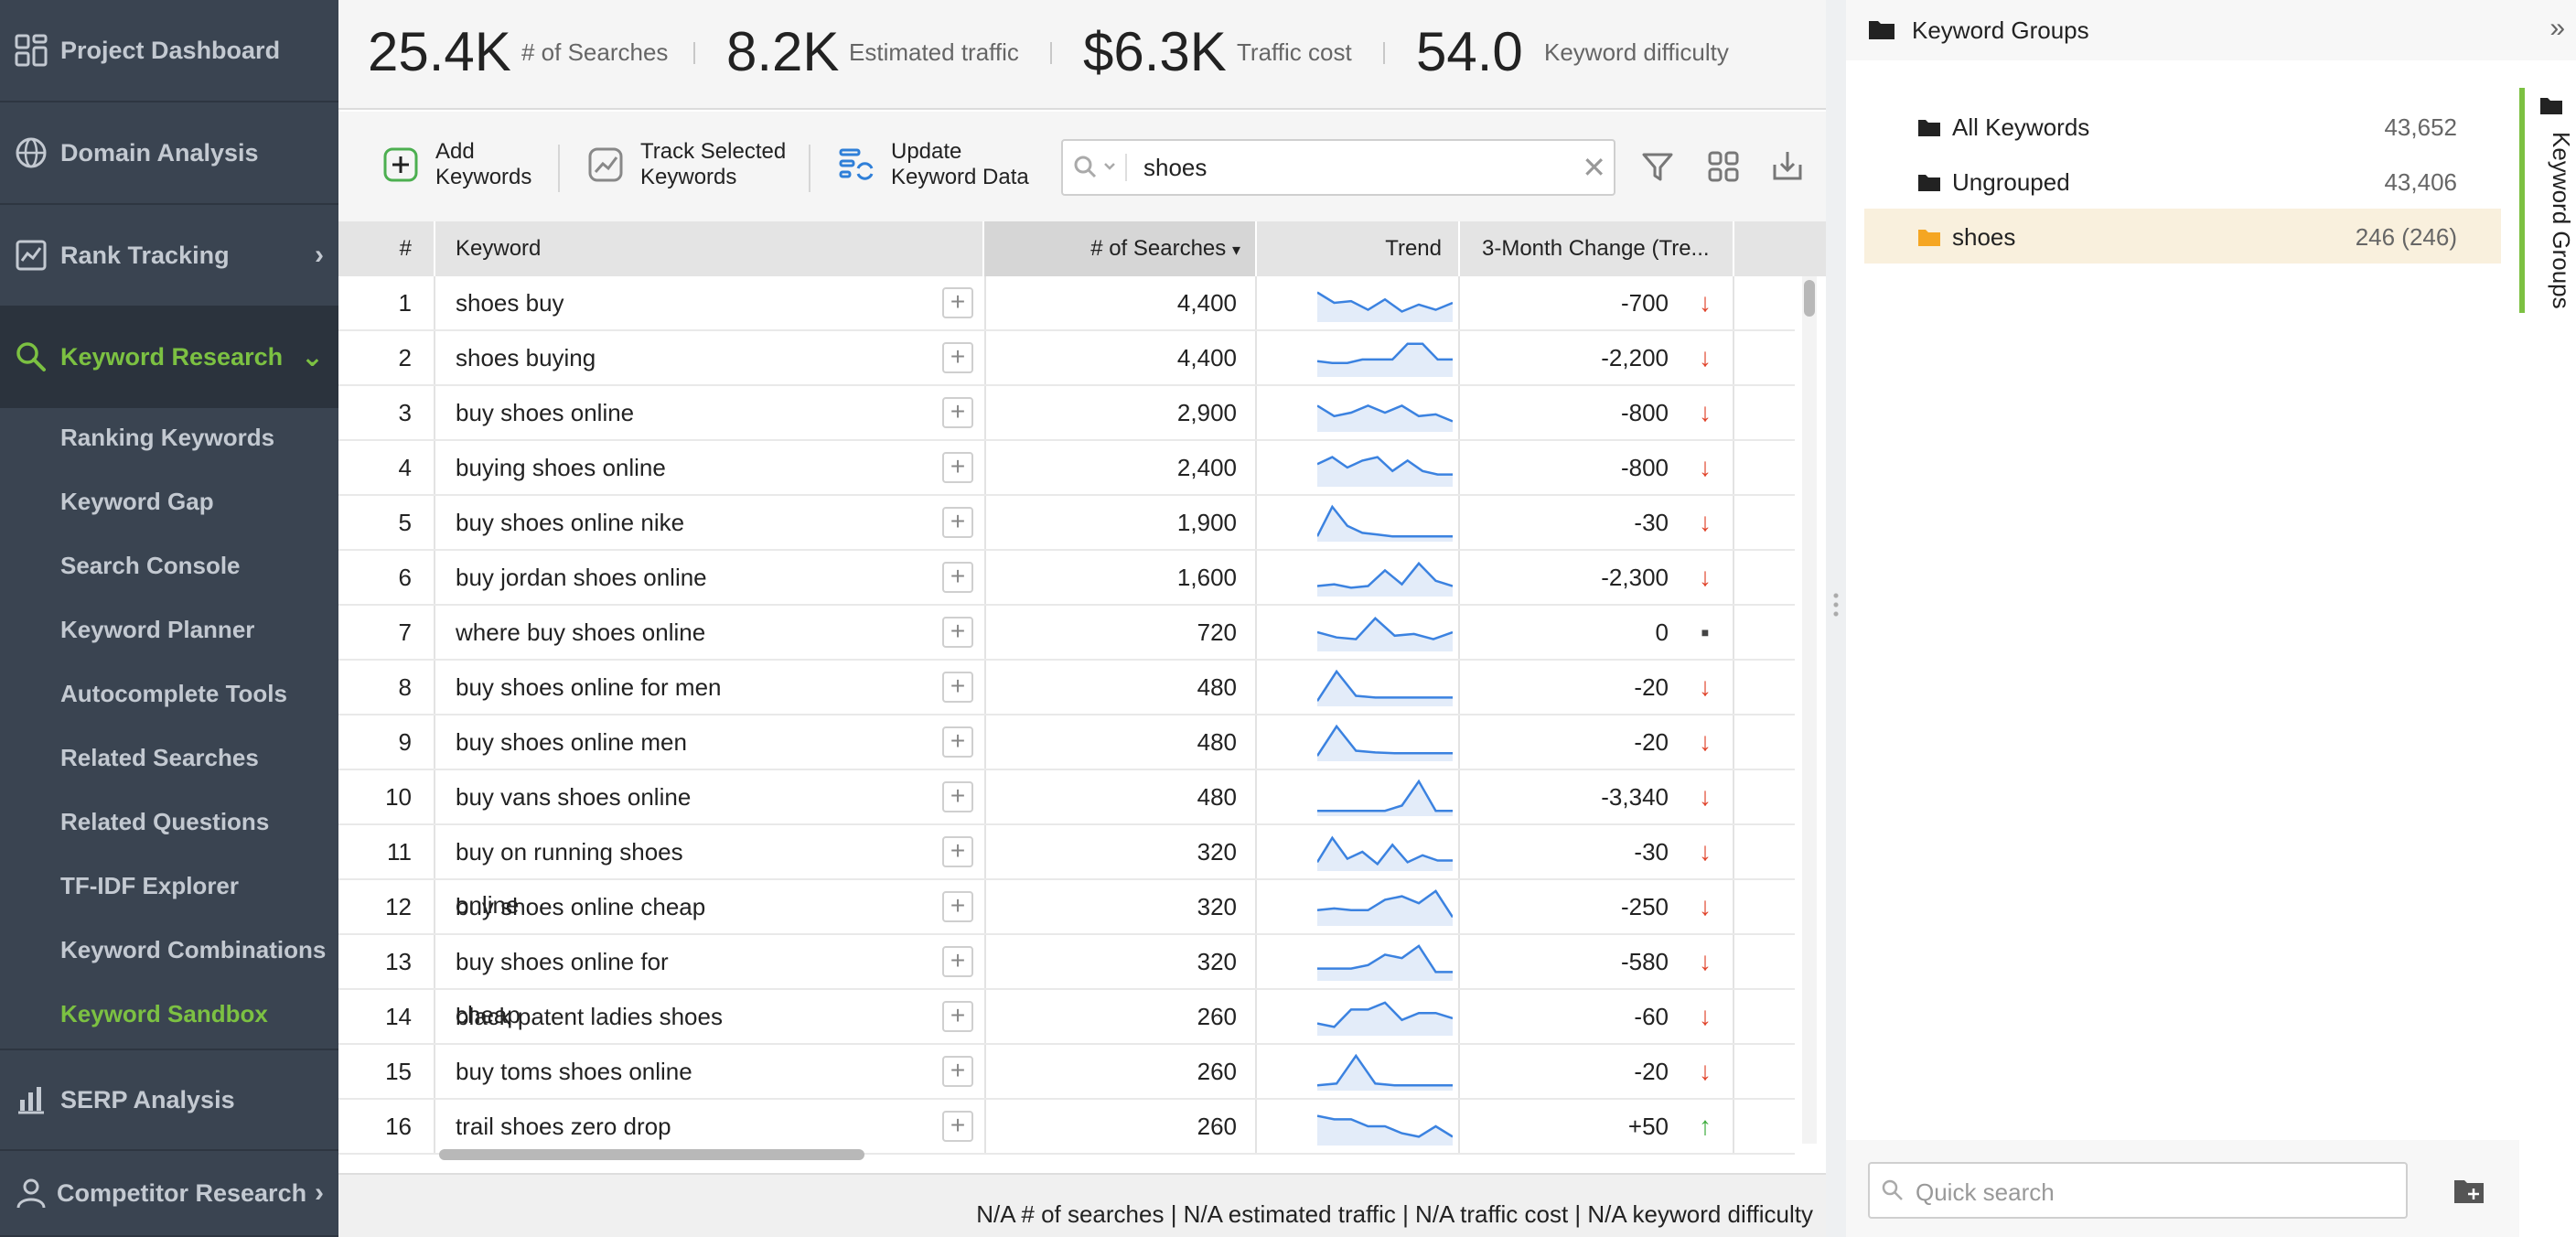 This screenshot has height=1237, width=2576. I want to click on sub-related-searches: Related Searches, so click(160, 757).